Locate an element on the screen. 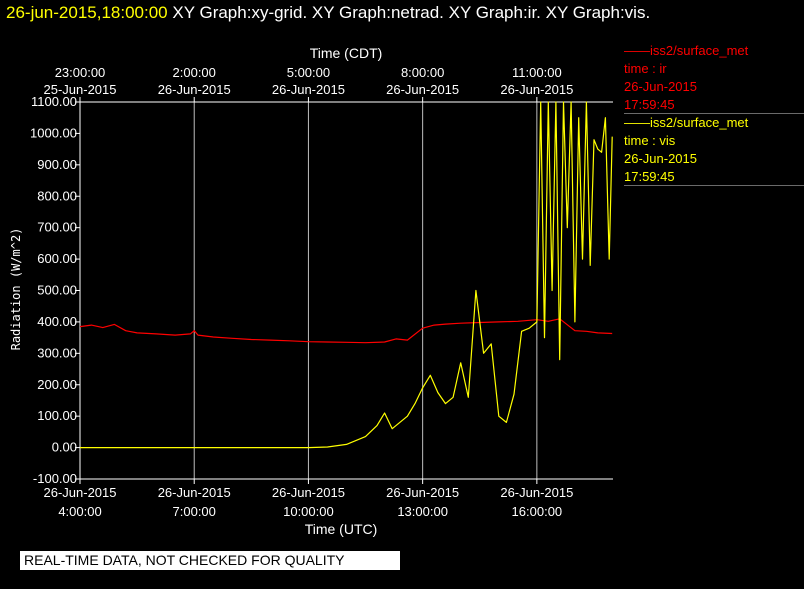  x-tick-time: 4:00:00 is located at coordinates (79, 511).